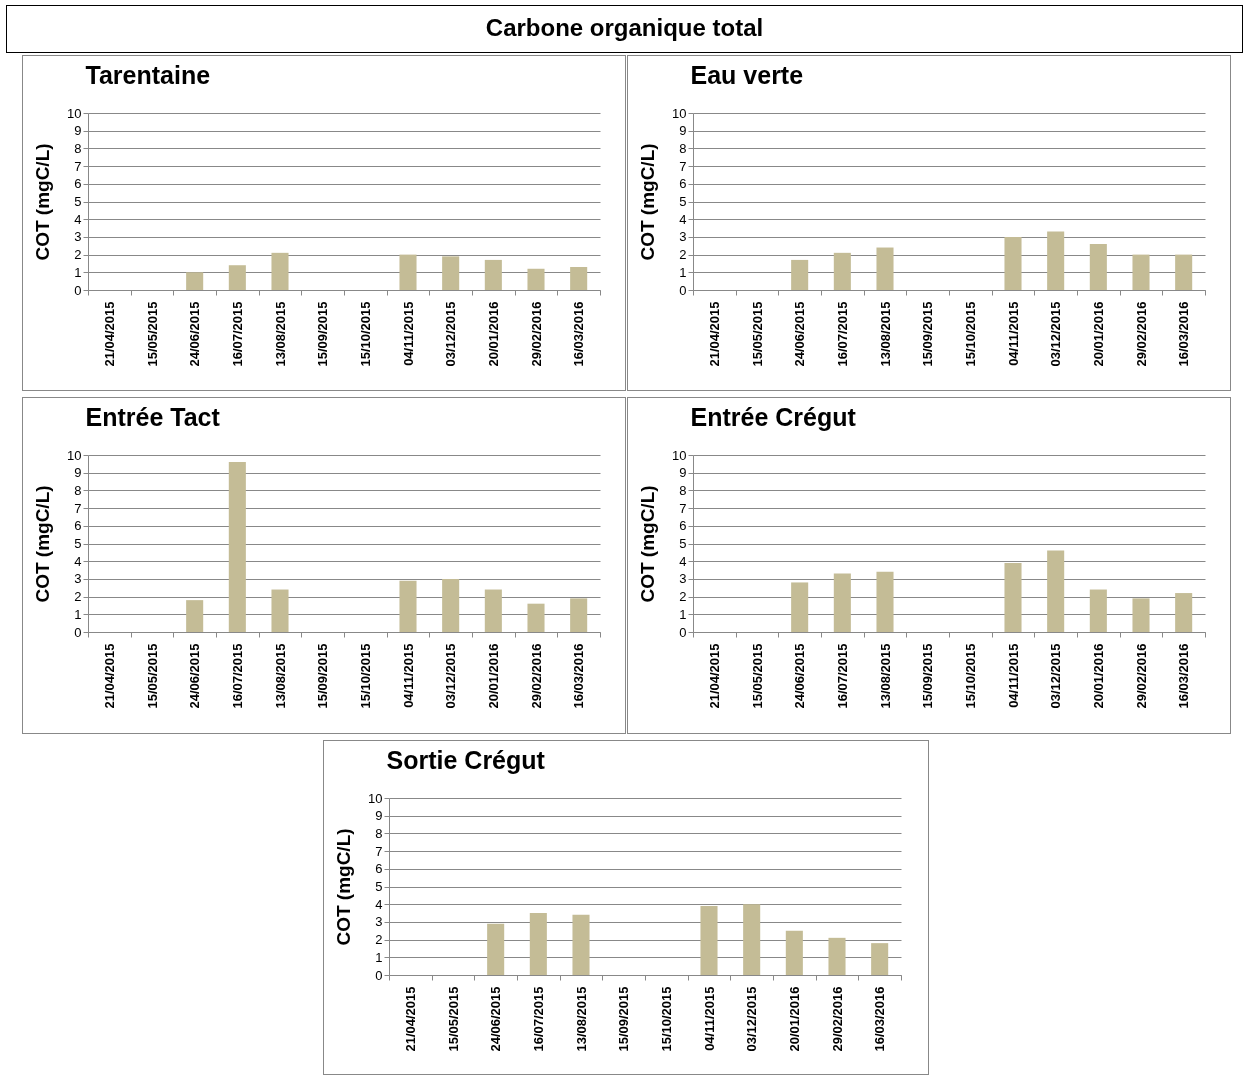 This screenshot has width=1243, height=1075. What do you see at coordinates (466, 760) in the screenshot?
I see `chart-title: Sortie Crégut` at bounding box center [466, 760].